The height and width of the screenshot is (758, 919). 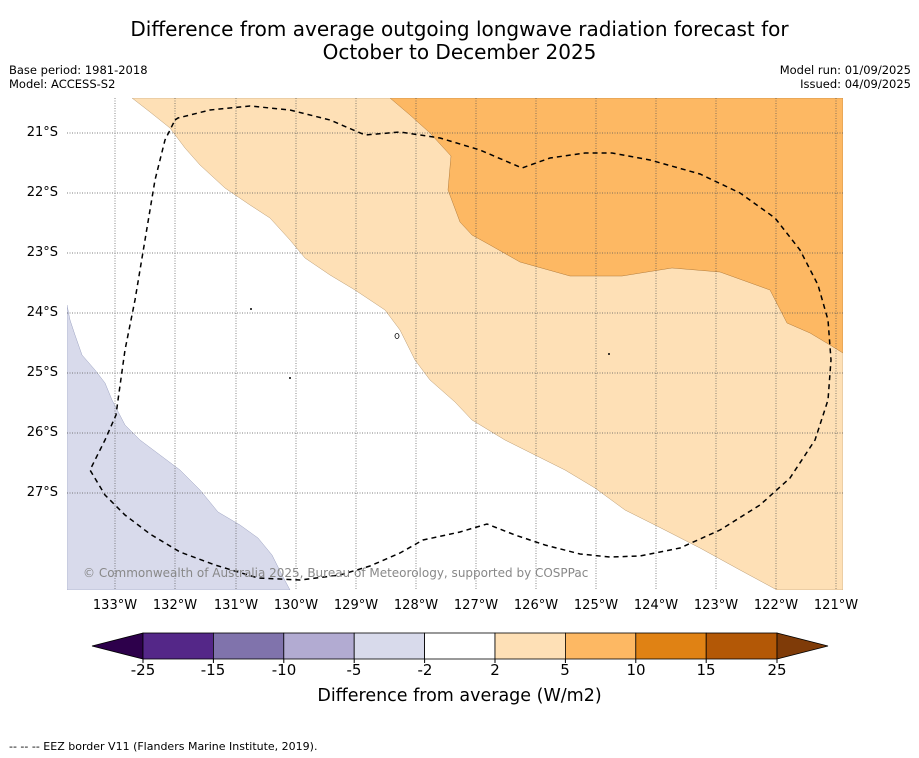 I want to click on base-period: Base period: 1981-2018, so click(x=78, y=70).